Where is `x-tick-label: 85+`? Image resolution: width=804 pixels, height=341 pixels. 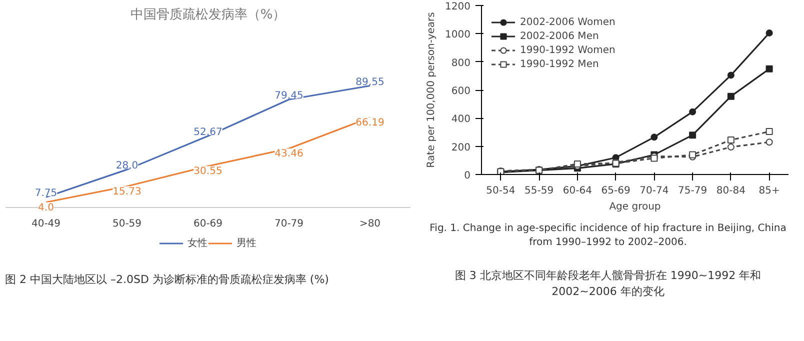
x-tick-label: 85+ is located at coordinates (769, 191).